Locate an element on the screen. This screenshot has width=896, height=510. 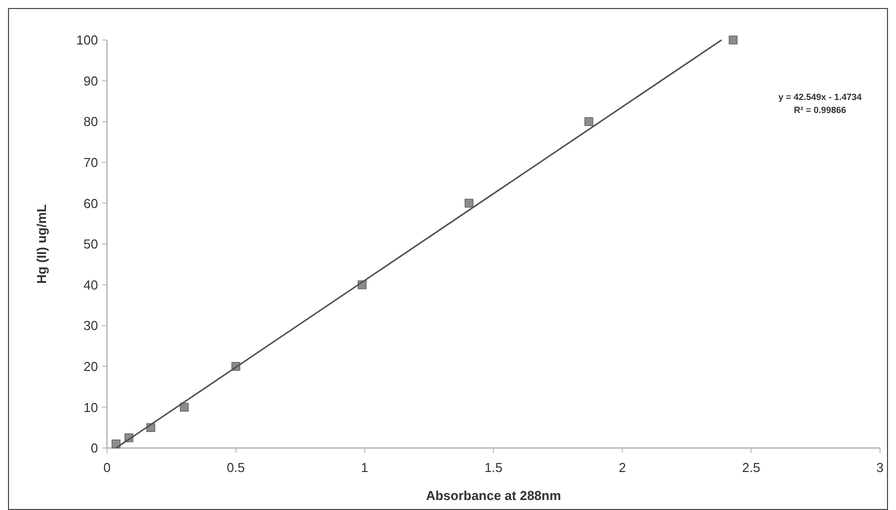
x-tick-label: 2 is located at coordinates (622, 467).